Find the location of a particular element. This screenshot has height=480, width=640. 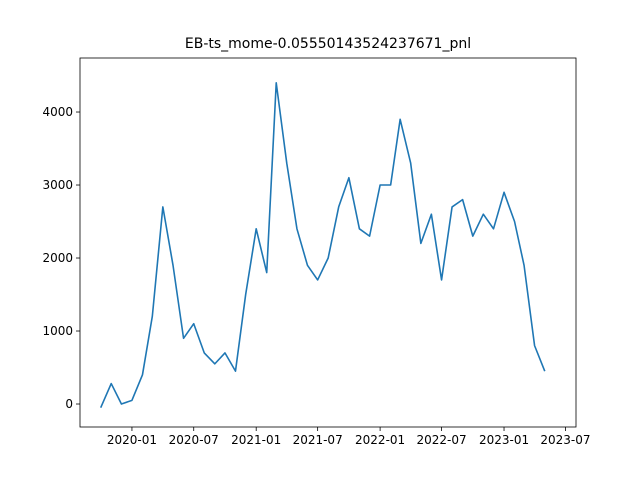

x-tick-label: 2020-01 is located at coordinates (132, 440).